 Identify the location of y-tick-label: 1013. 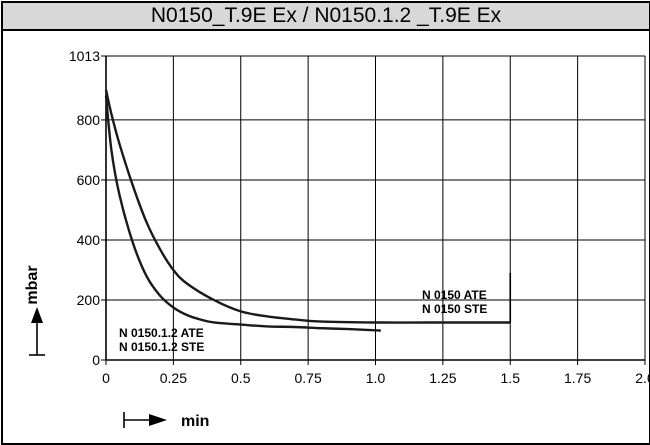
(84, 56).